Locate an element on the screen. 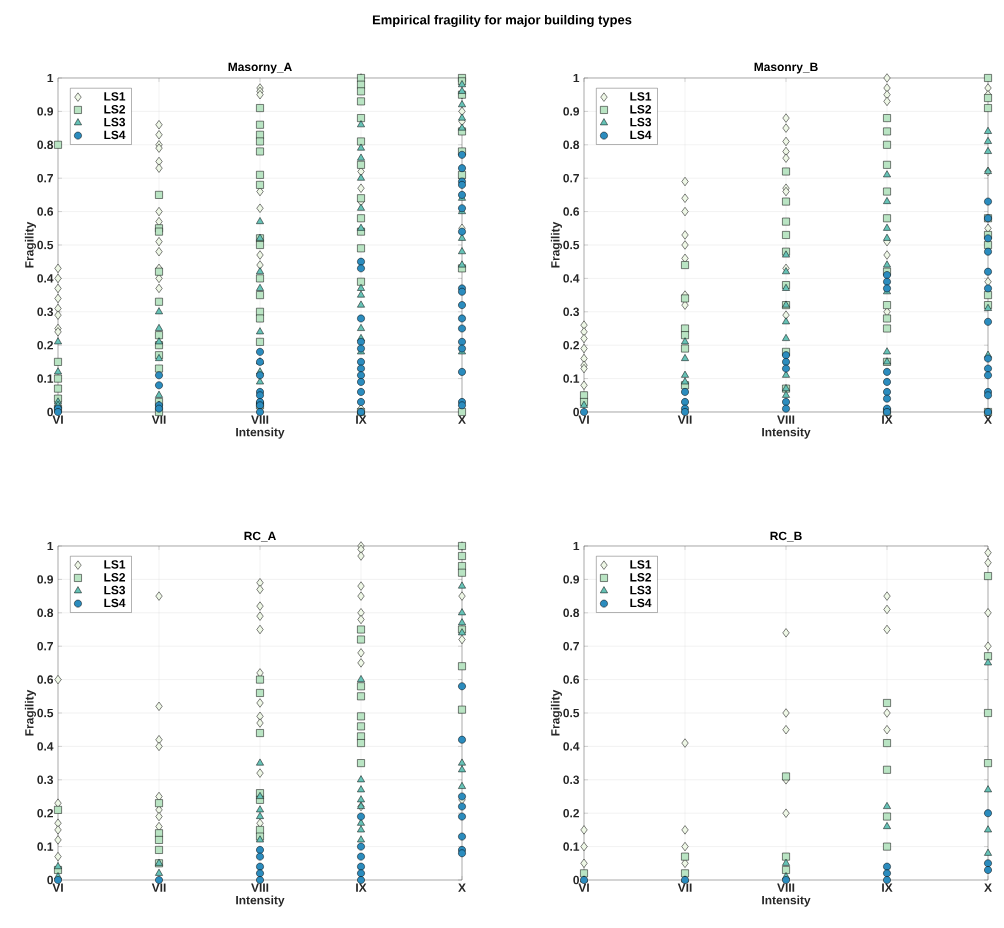  chart-title: Masonry_B is located at coordinates (786, 68).